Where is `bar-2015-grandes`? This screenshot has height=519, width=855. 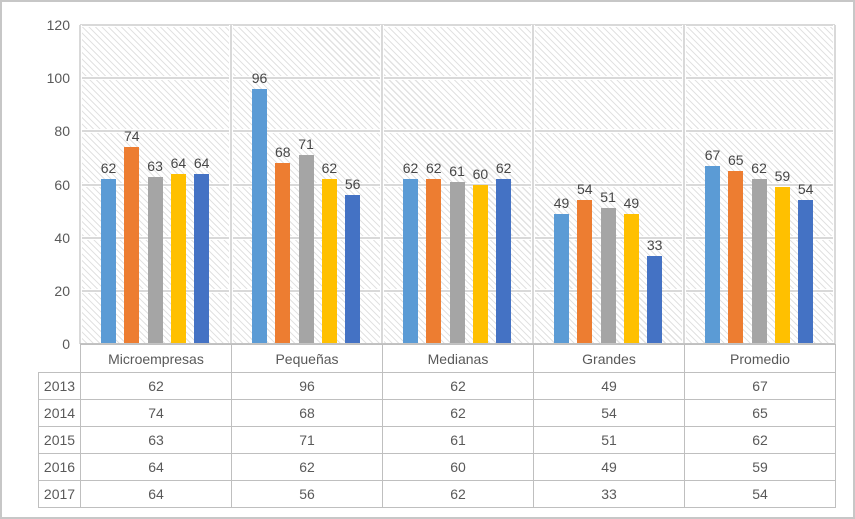 bar-2015-grandes is located at coordinates (608, 276).